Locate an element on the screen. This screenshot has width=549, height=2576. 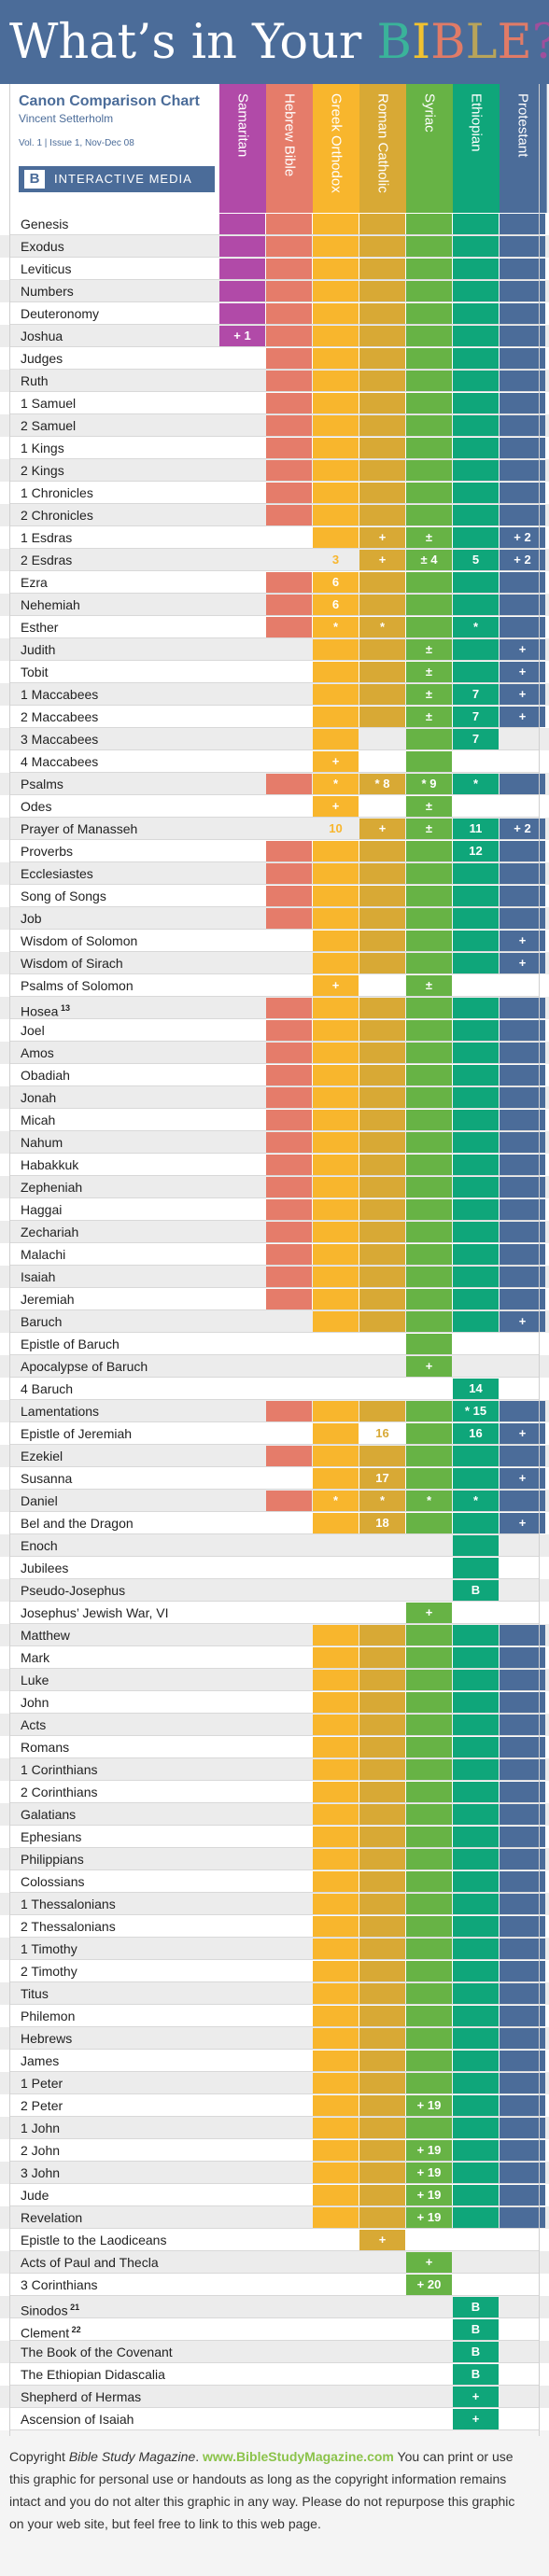
book-name: Esther is located at coordinates (40, 627).